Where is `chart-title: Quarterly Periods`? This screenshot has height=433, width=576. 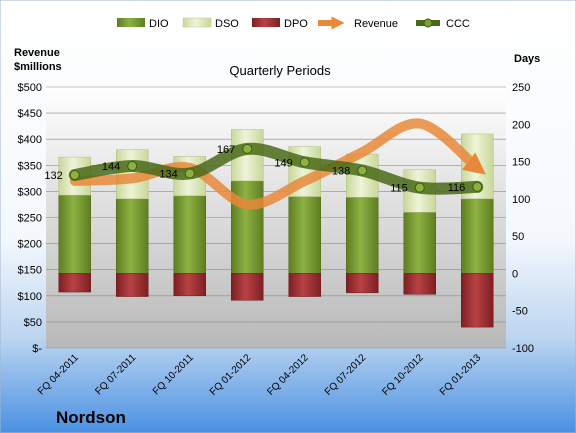 chart-title: Quarterly Periods is located at coordinates (280, 70).